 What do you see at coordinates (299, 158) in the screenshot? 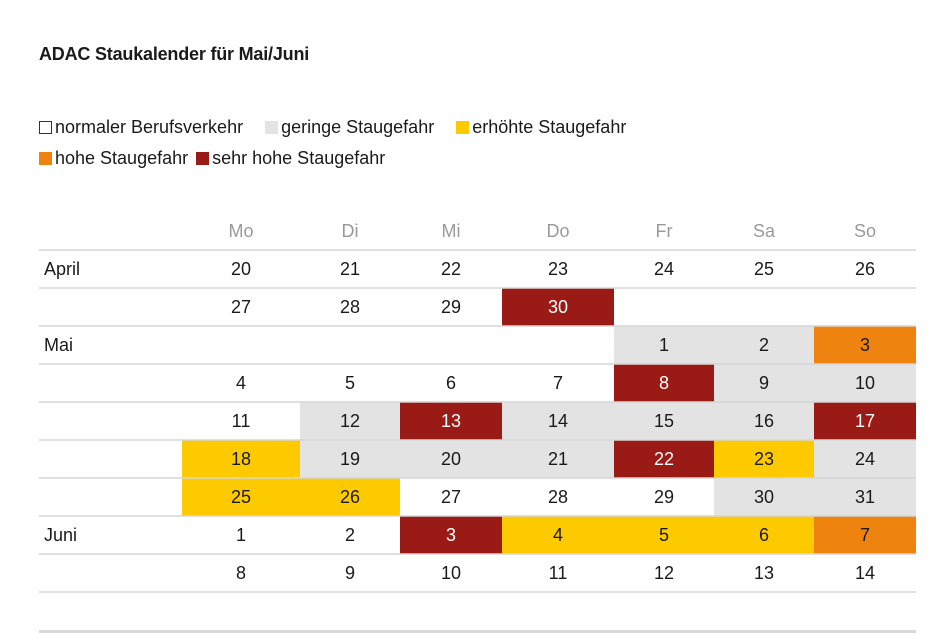
I see `legend-label-sehrhoch: sehr hohe Staugefahr` at bounding box center [299, 158].